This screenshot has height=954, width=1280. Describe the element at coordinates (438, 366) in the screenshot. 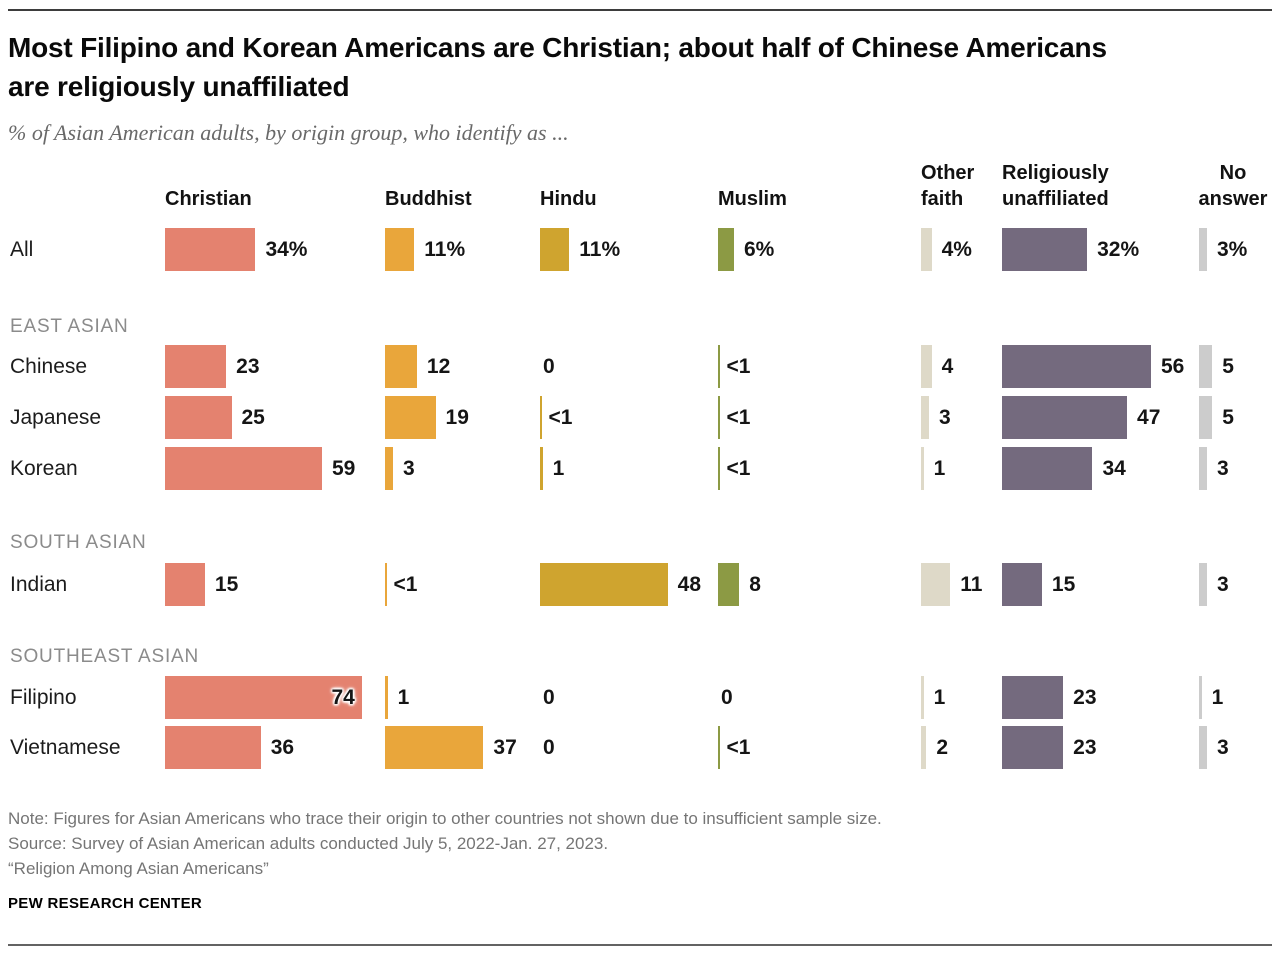

I see `value-label: 12` at that location.